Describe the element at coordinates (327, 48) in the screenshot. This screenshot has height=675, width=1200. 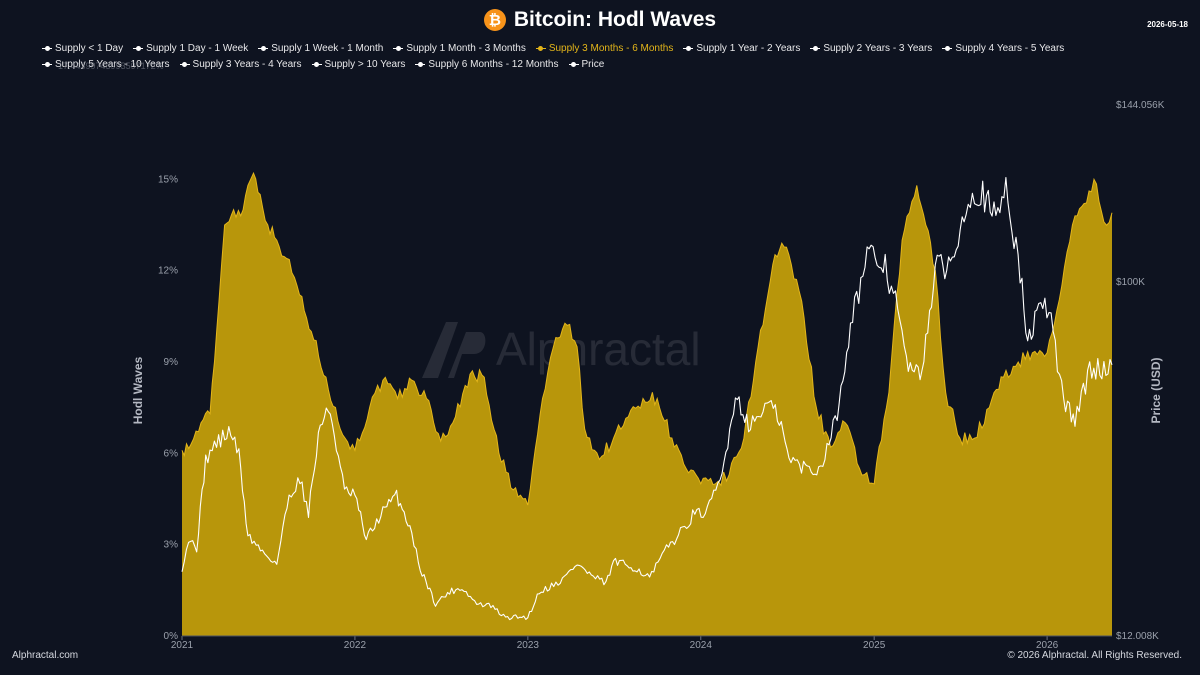
I see `legend-label: Supply 1 Week - 1 Month` at that location.